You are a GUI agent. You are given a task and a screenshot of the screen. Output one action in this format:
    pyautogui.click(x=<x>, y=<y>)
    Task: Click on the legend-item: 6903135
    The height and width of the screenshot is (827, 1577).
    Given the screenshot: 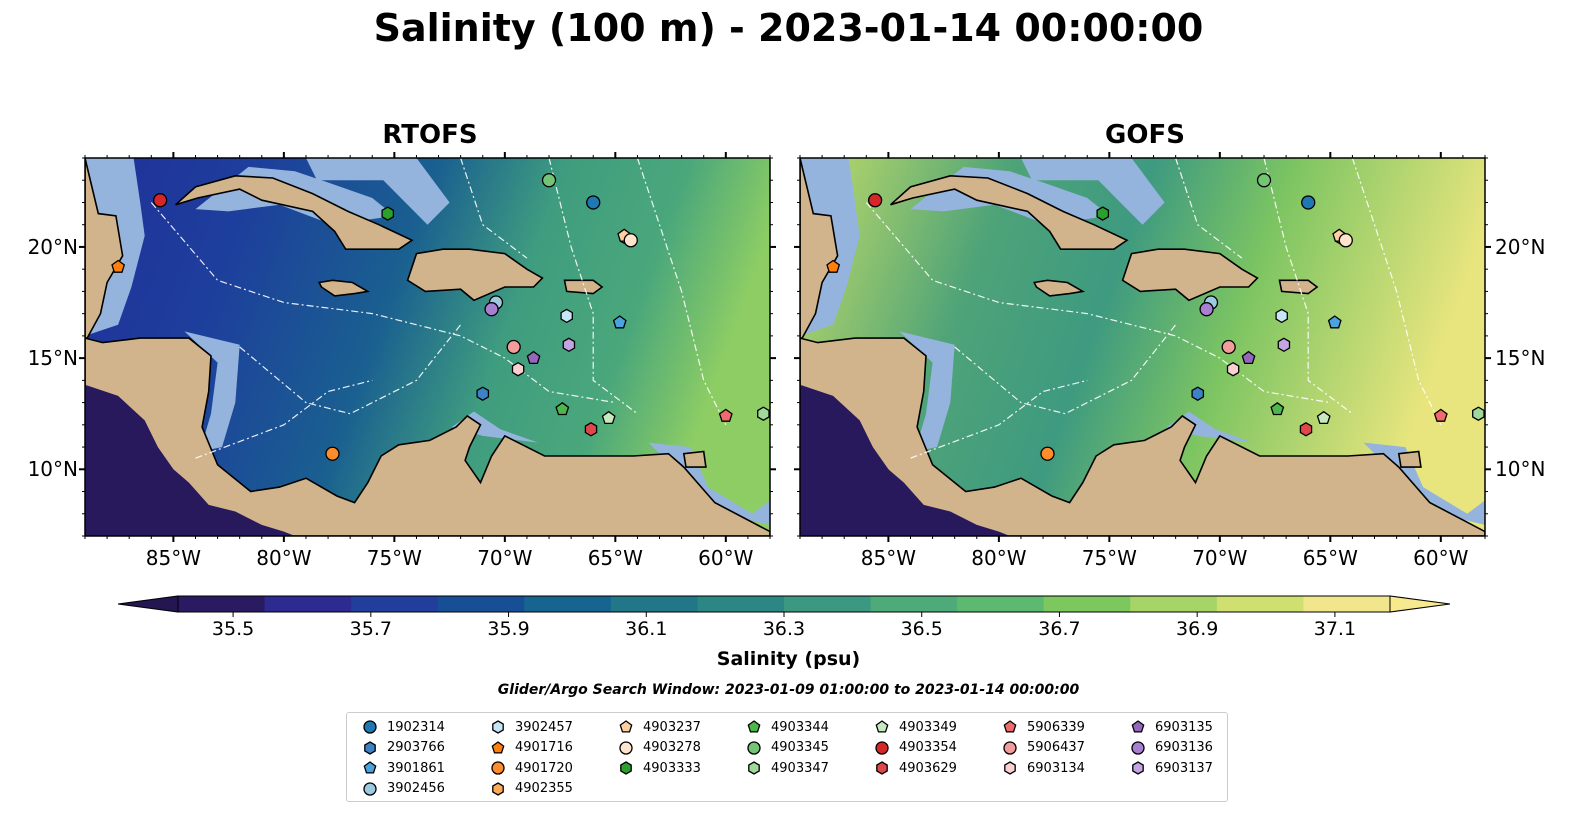 What is the action you would take?
    pyautogui.click(x=1171, y=727)
    